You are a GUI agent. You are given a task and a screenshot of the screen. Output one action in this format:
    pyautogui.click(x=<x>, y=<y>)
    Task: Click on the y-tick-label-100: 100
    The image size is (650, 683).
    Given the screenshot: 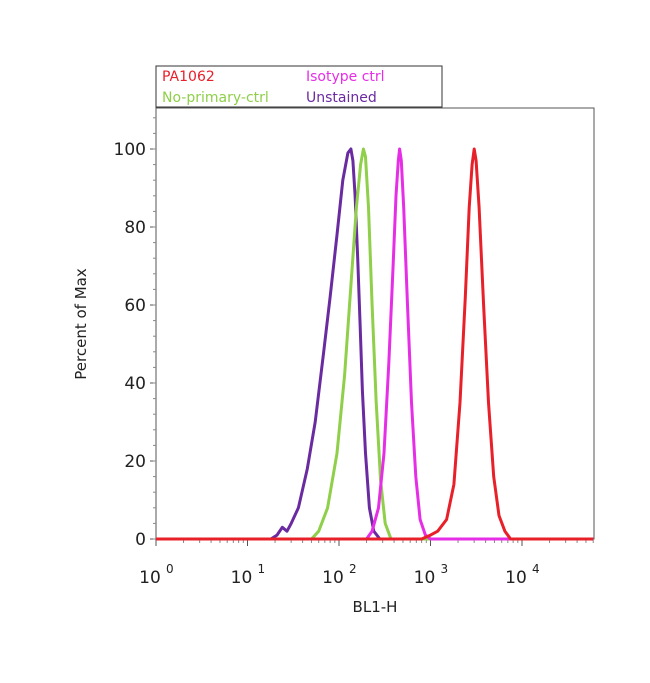 What is the action you would take?
    pyautogui.click(x=130, y=150)
    